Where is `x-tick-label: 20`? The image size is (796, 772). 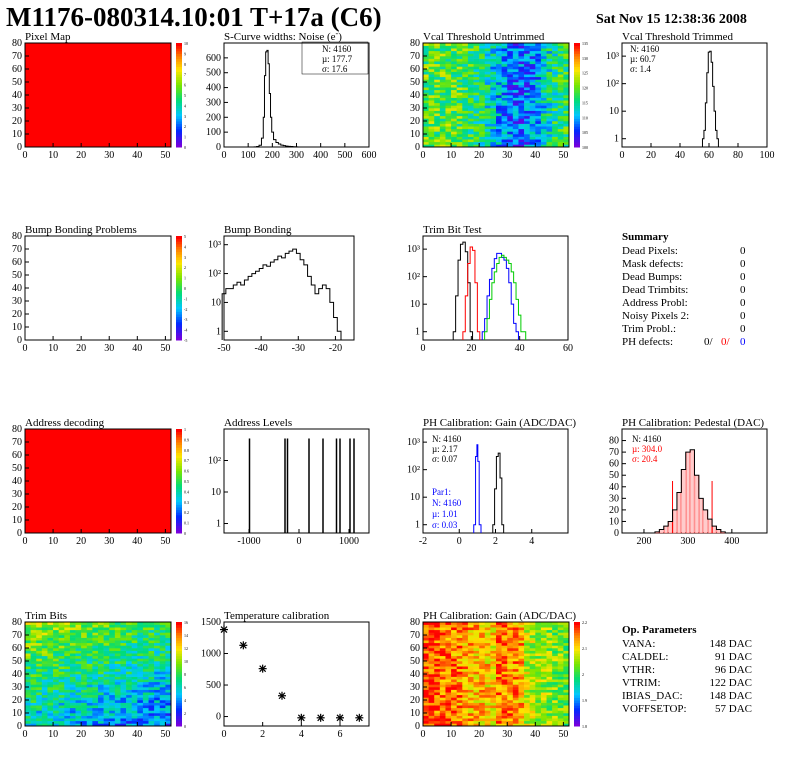
x-tick-label: 20 is located at coordinates (471, 348).